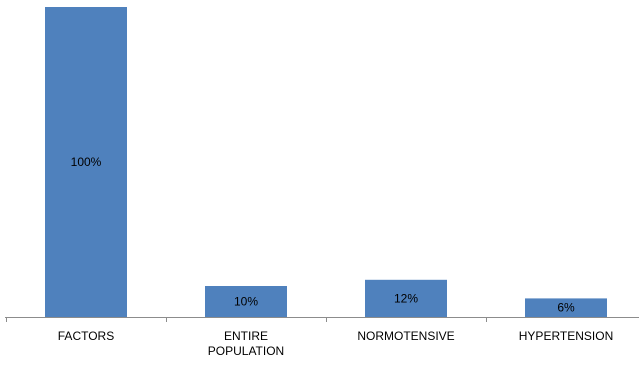 This screenshot has height=365, width=641. I want to click on data-label-3: 6%, so click(566, 308).